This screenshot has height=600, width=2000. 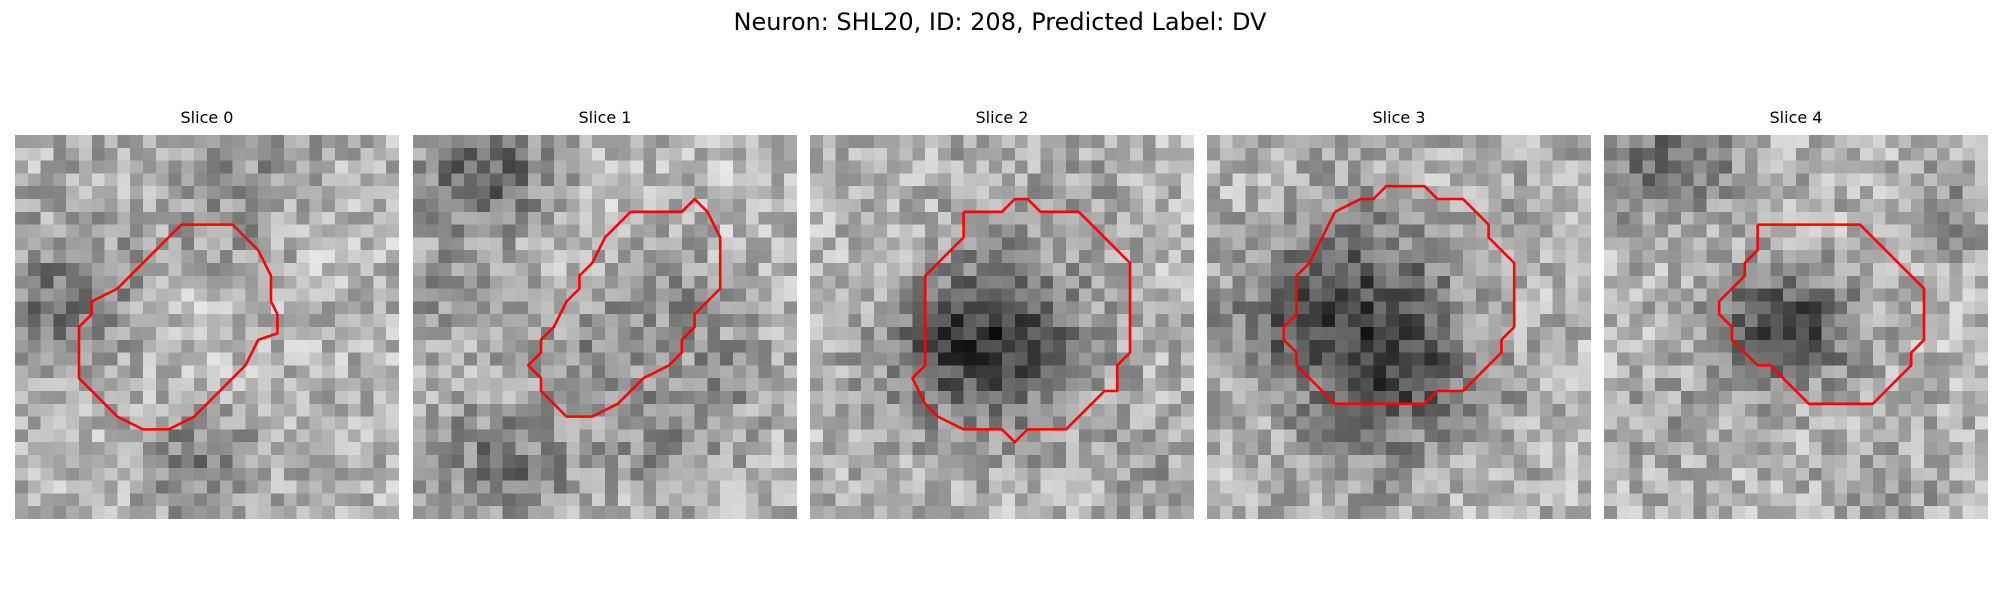 What do you see at coordinates (1399, 117) in the screenshot?
I see `slice-title: Slice 3` at bounding box center [1399, 117].